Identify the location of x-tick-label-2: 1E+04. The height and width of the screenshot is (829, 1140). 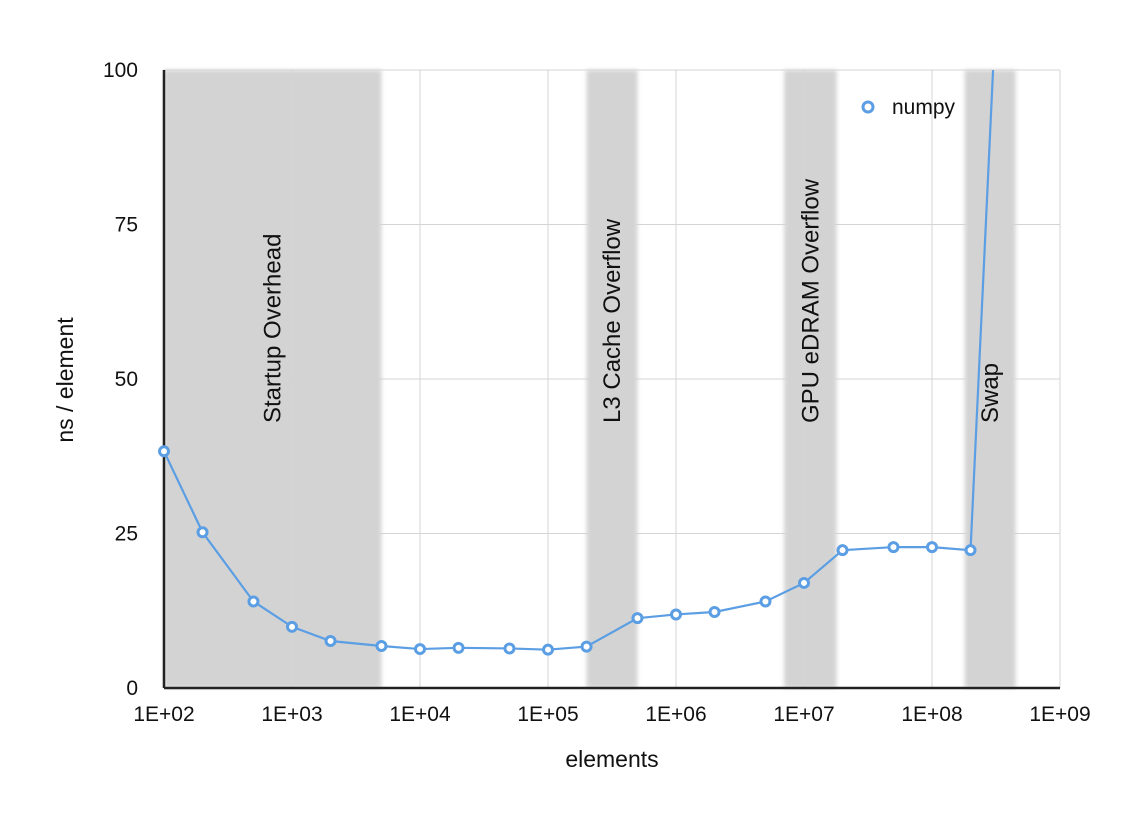
(420, 714).